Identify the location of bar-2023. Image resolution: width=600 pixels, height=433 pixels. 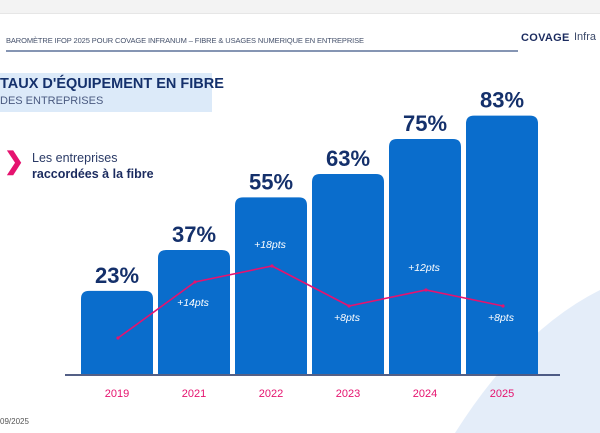
(348, 274).